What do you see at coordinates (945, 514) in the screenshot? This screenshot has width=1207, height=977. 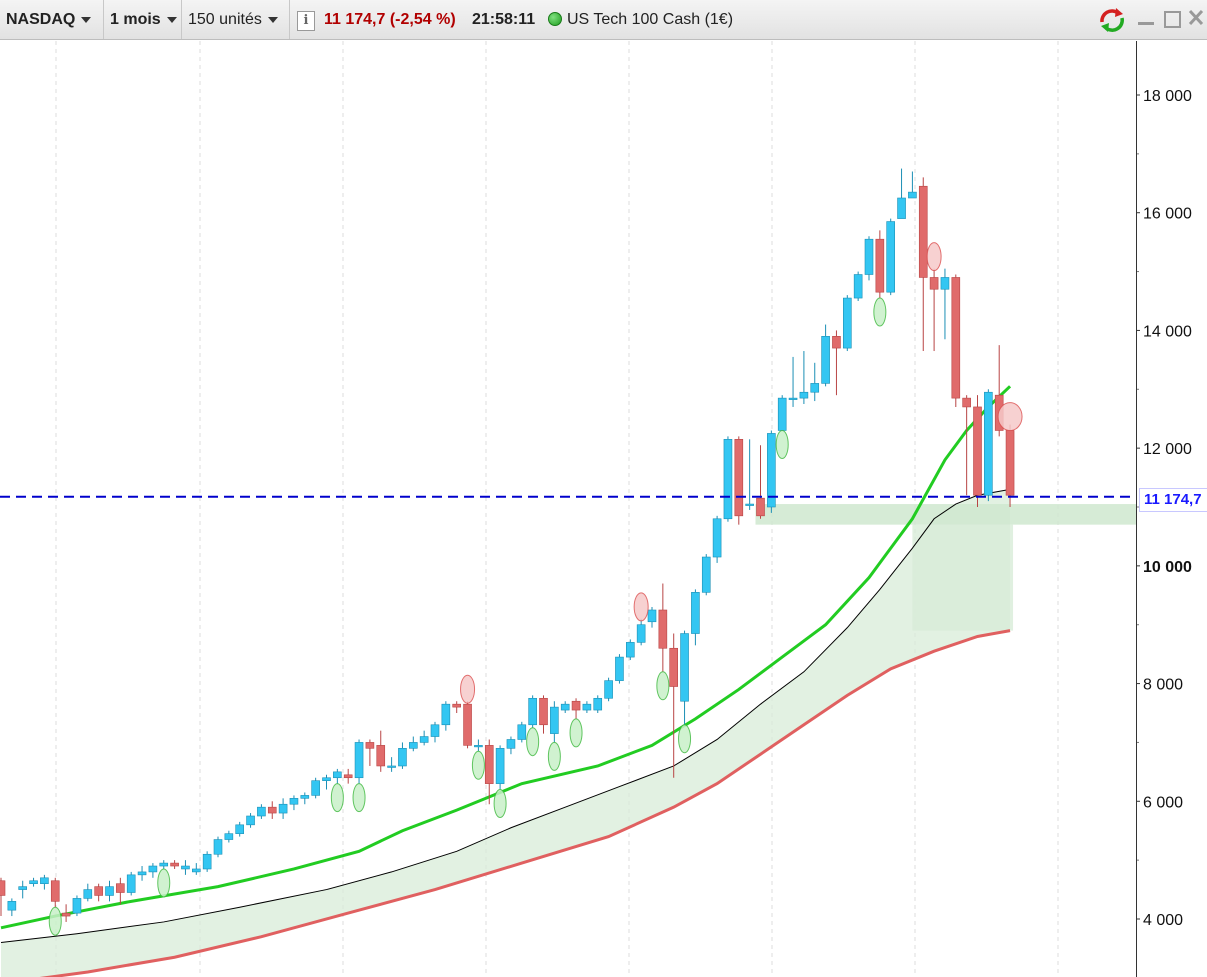 I see `support-zone` at bounding box center [945, 514].